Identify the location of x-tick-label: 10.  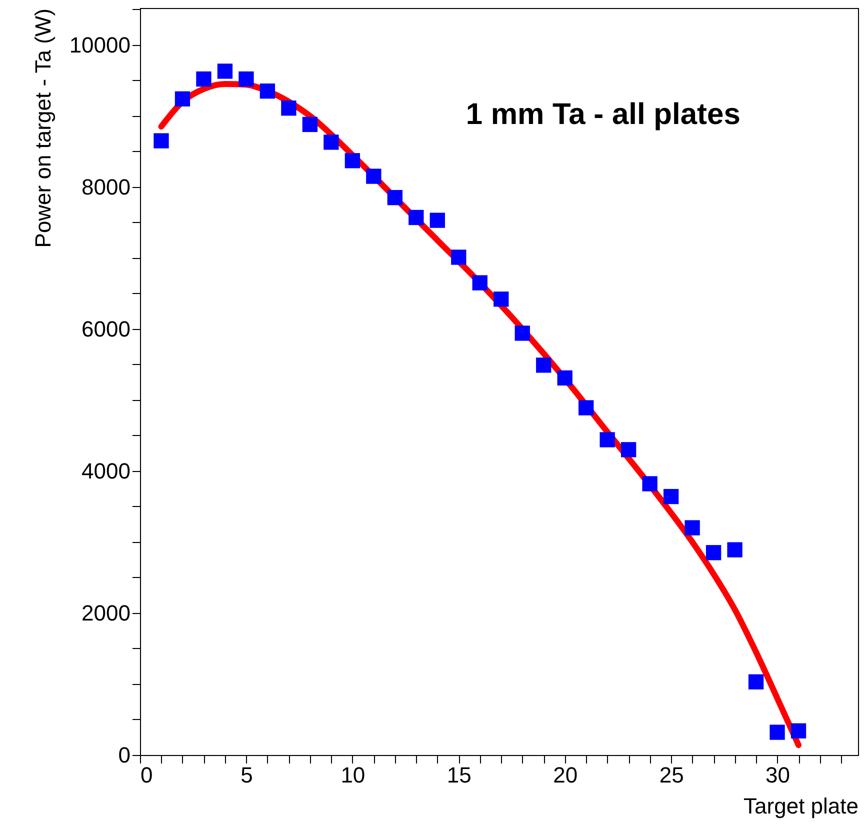
(353, 775).